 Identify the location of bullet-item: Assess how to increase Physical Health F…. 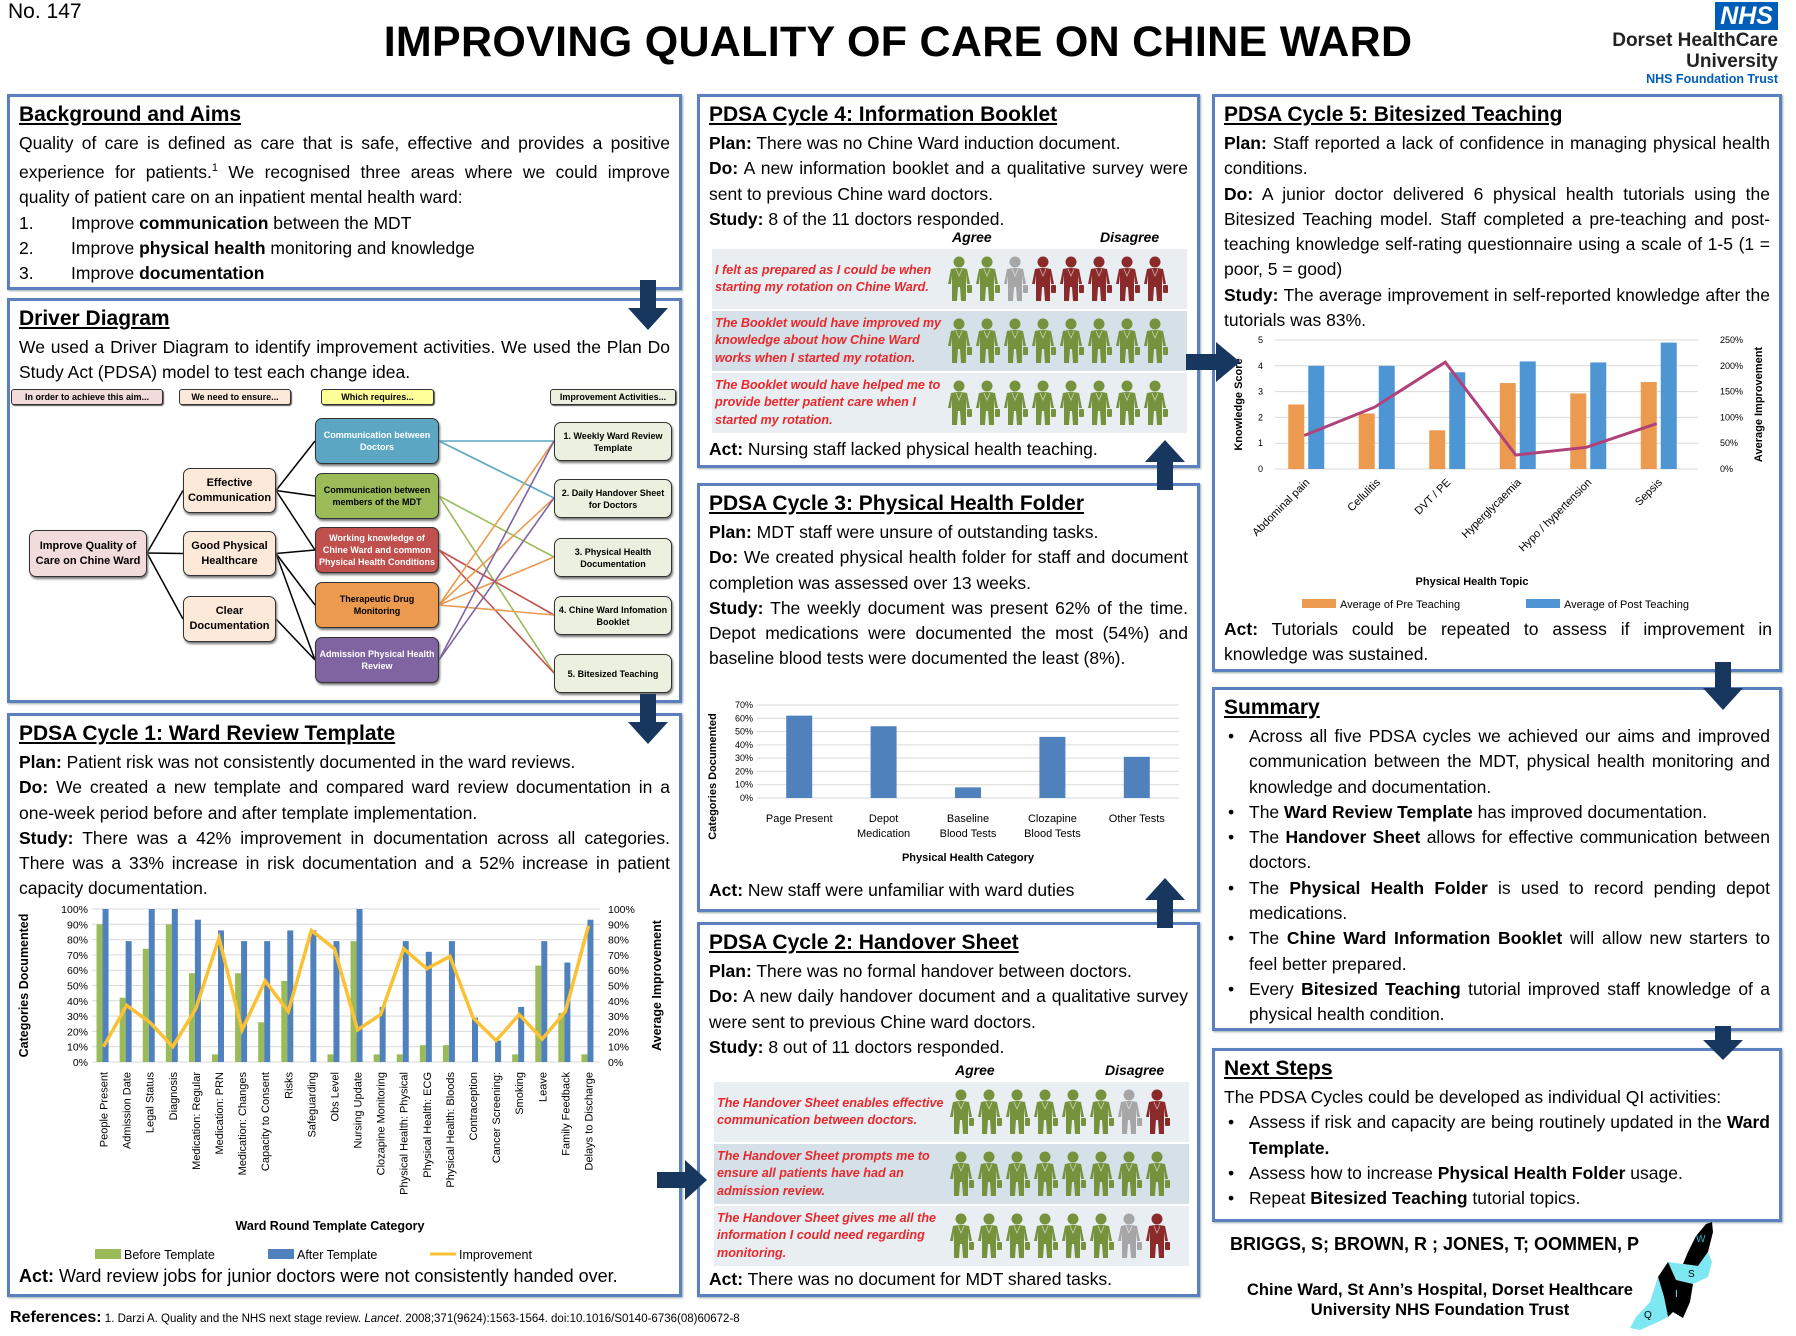
(1497, 1174).